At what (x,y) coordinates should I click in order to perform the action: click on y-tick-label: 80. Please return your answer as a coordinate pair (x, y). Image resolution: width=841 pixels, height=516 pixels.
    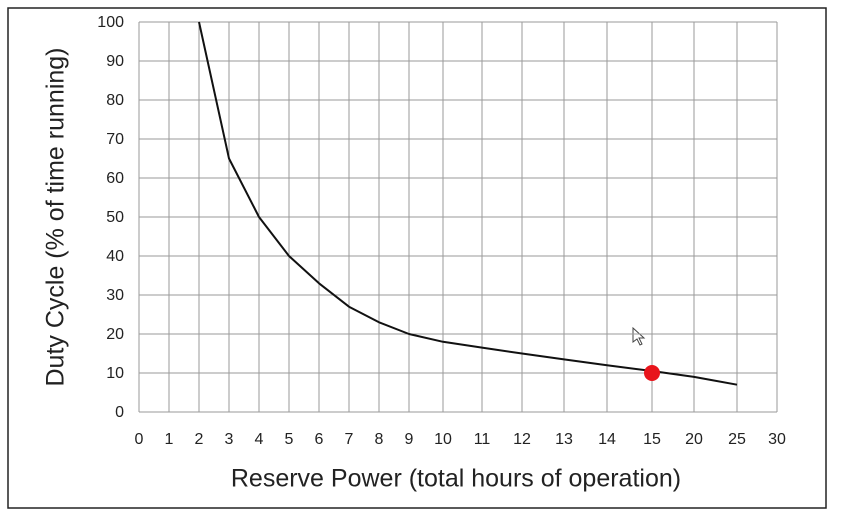
    Looking at the image, I should click on (115, 100).